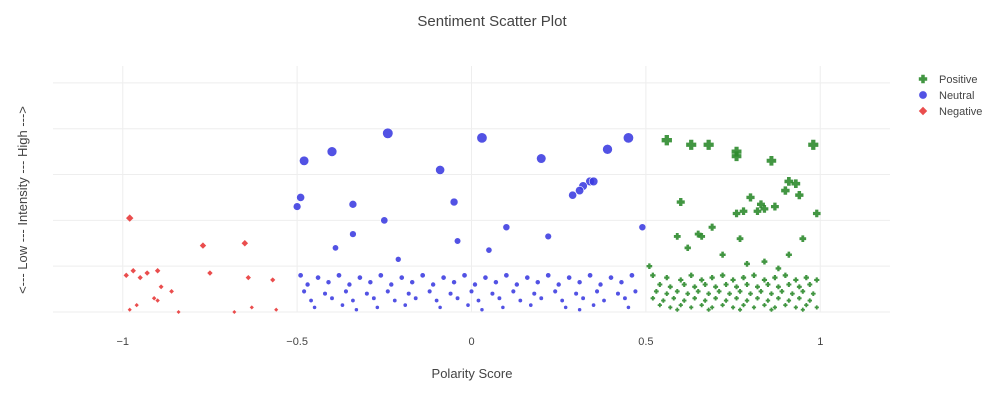  Describe the element at coordinates (472, 373) in the screenshot. I see `x-axis-title: Polarity Score` at that location.